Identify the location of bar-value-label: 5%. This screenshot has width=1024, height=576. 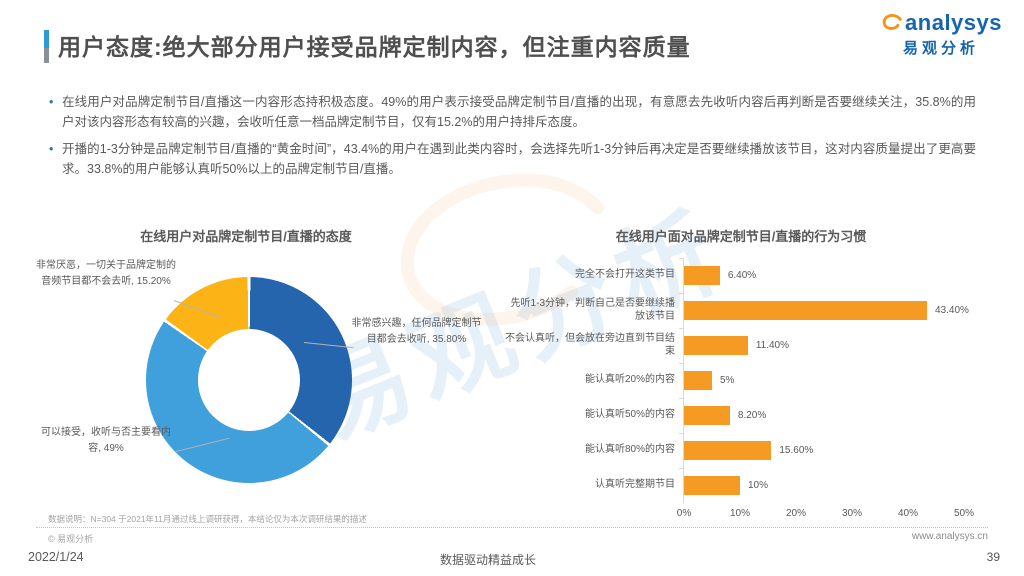
(727, 380).